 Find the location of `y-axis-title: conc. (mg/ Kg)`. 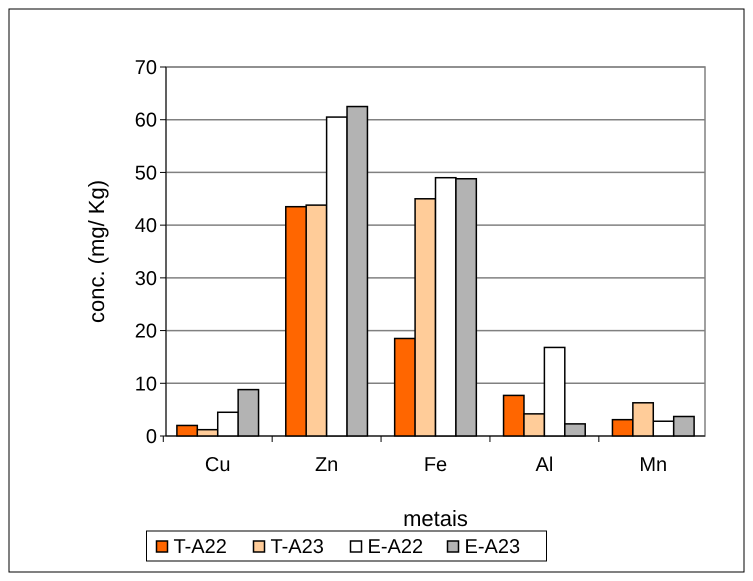

y-axis-title: conc. (mg/ Kg) is located at coordinates (96, 252).